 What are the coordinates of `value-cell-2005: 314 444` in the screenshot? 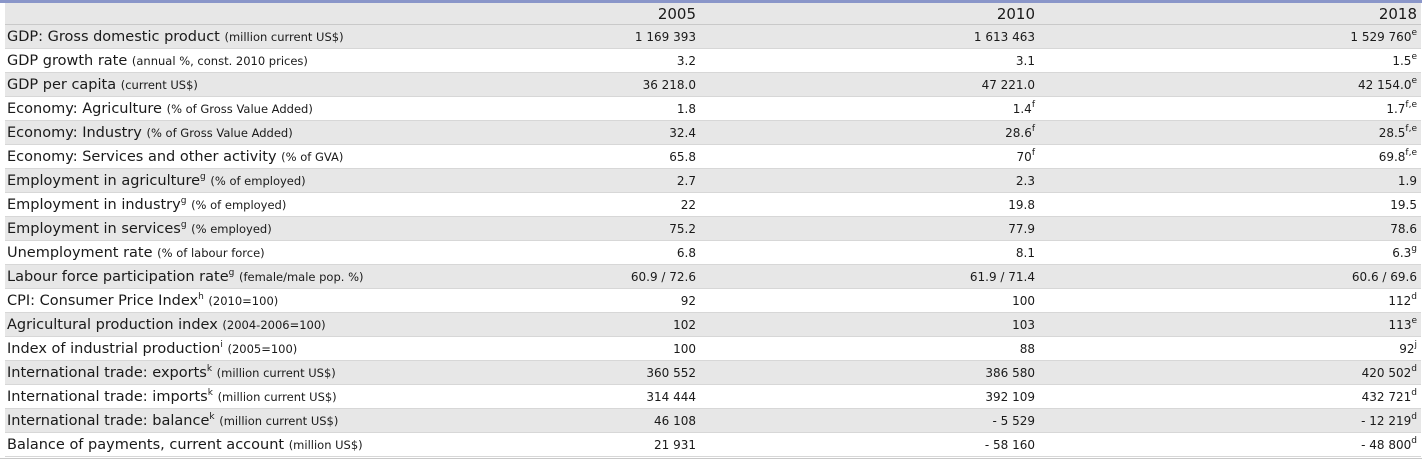 It's located at (550, 396).